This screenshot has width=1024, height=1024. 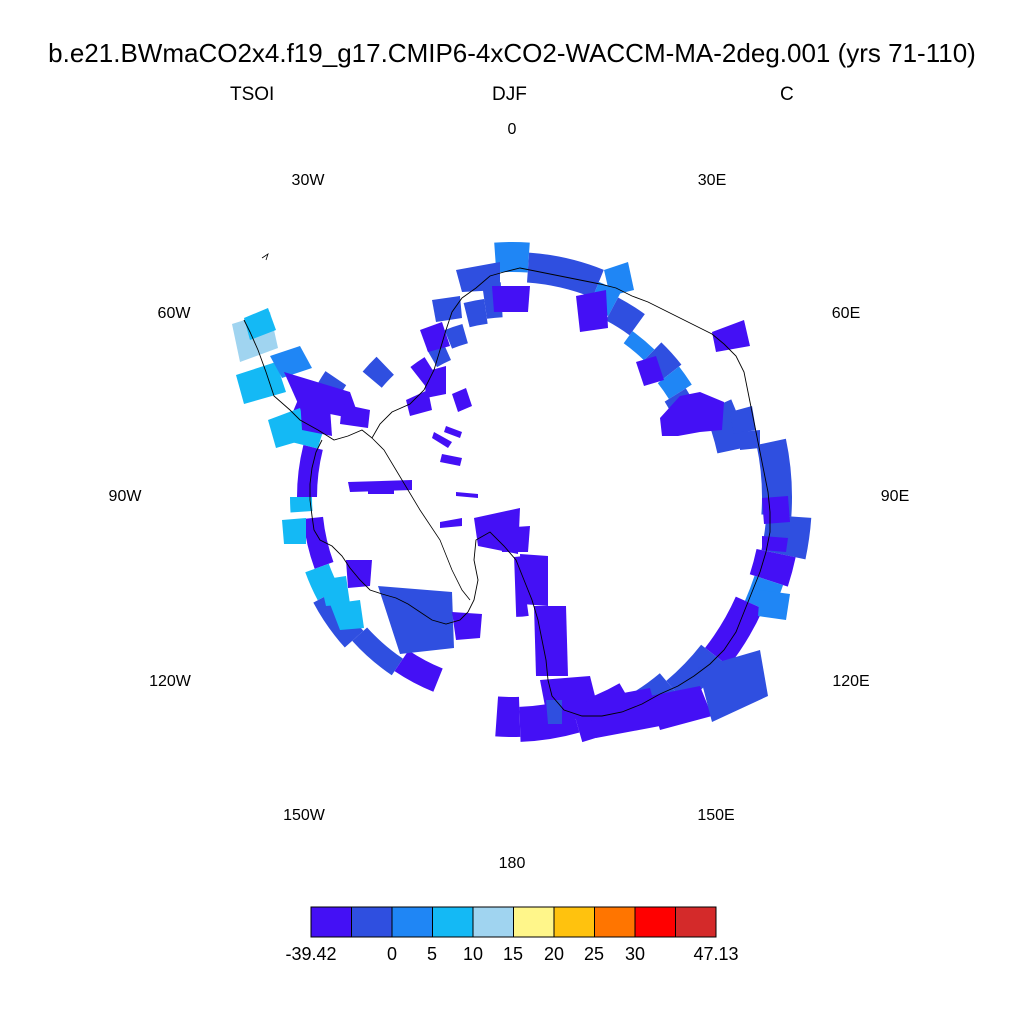 I want to click on colorbar-label-max: 47.13, so click(x=716, y=954).